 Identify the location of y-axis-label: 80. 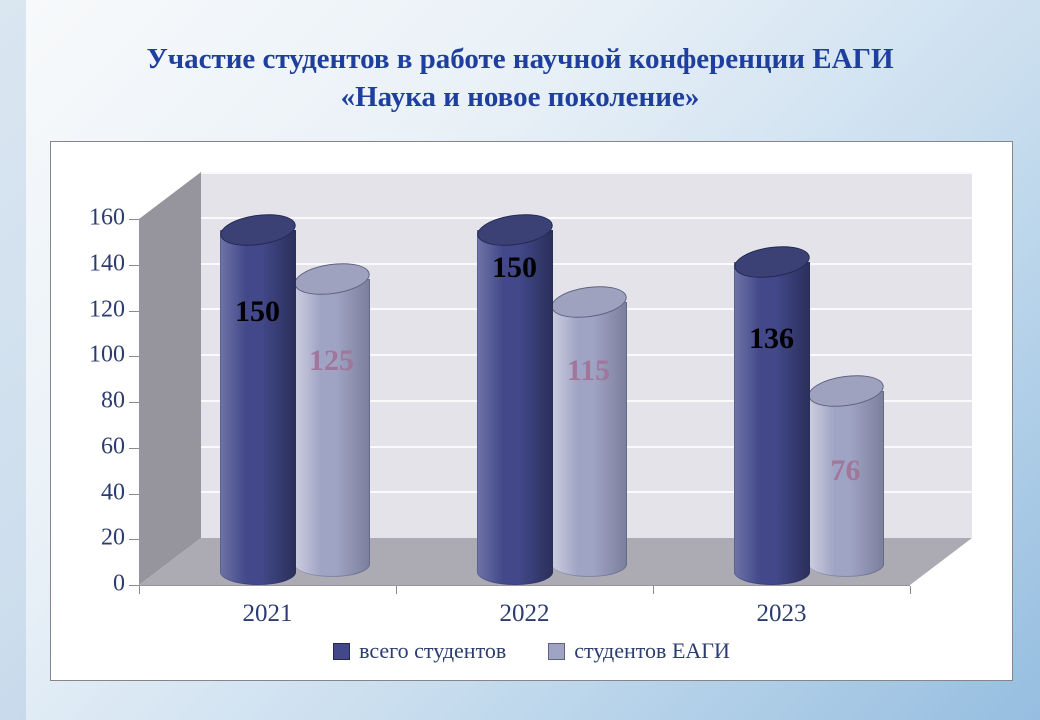
(113, 400).